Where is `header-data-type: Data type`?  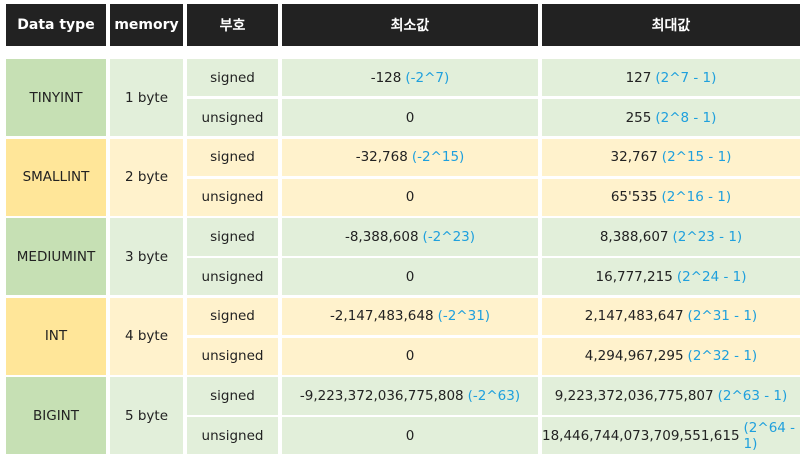 header-data-type: Data type is located at coordinates (56, 25).